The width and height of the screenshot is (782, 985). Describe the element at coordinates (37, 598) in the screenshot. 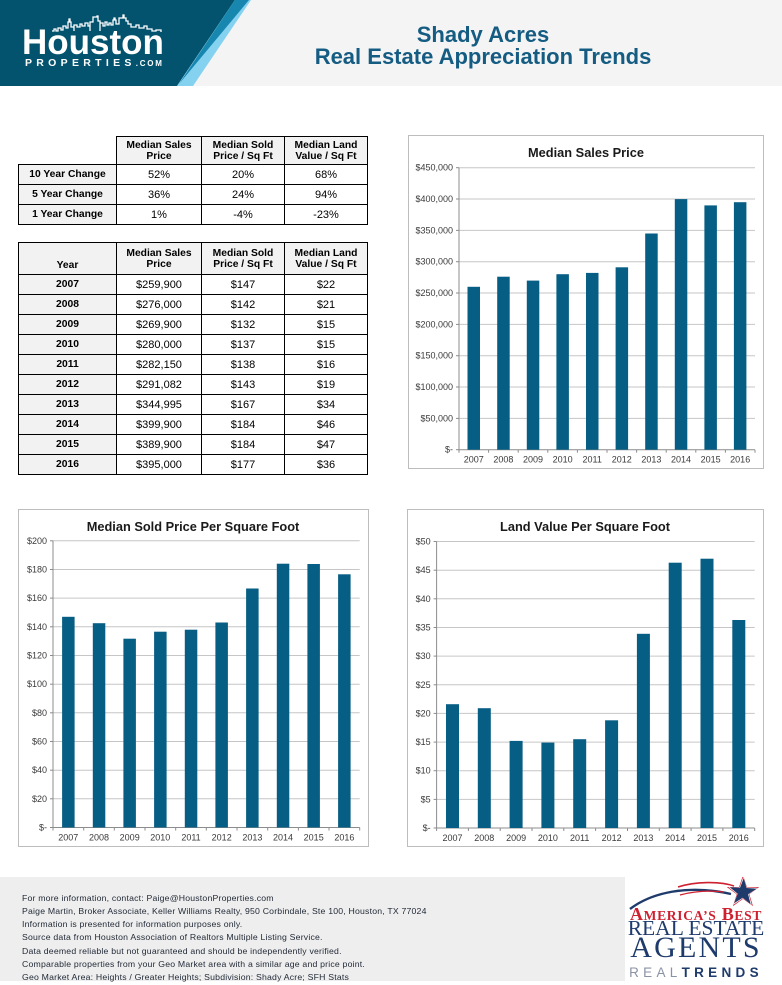

I see `svg-text: $160` at that location.